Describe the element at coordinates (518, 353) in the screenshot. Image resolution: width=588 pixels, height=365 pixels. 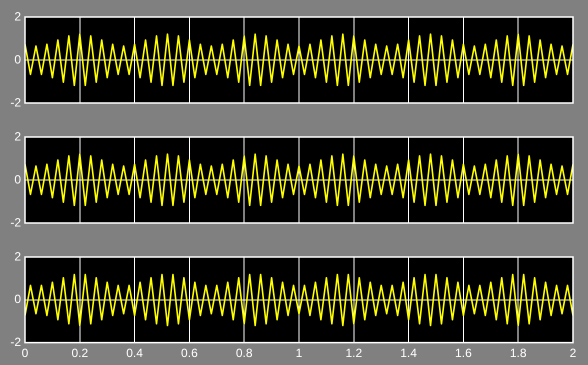
I see `x-tick-label: 1.8` at that location.